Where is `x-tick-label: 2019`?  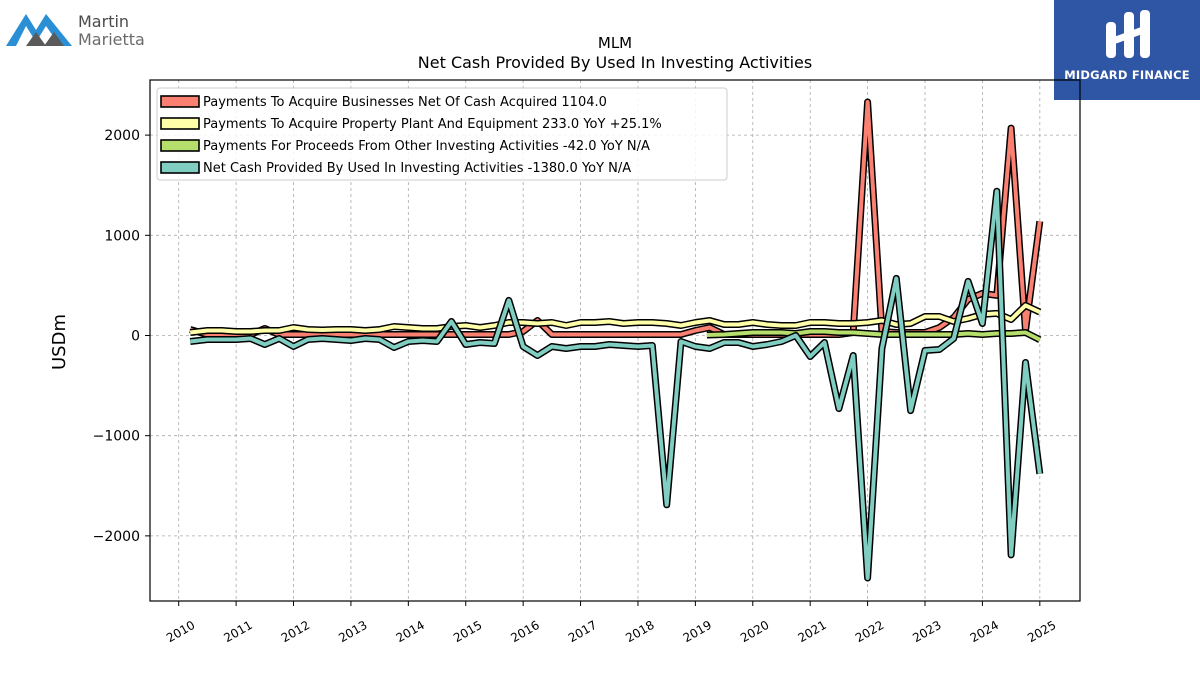
x-tick-label: 2019 is located at coordinates (697, 631).